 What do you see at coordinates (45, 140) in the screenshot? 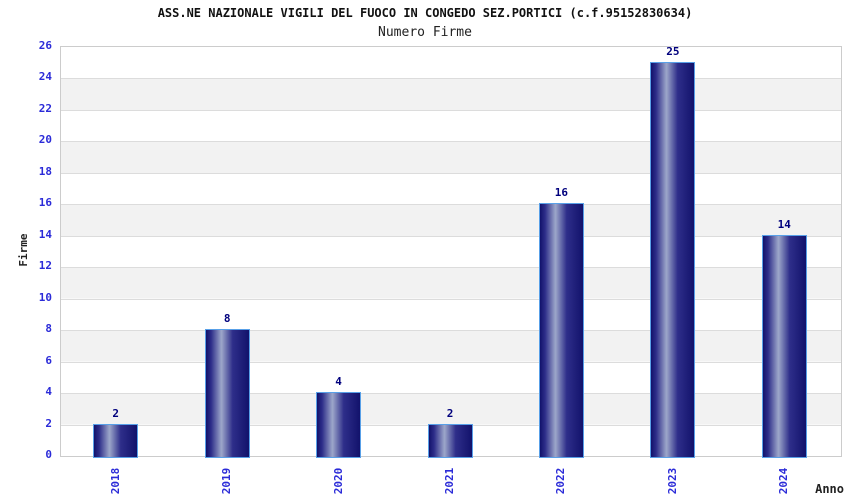
I see `y-axis-tick-label: 20` at bounding box center [45, 140].